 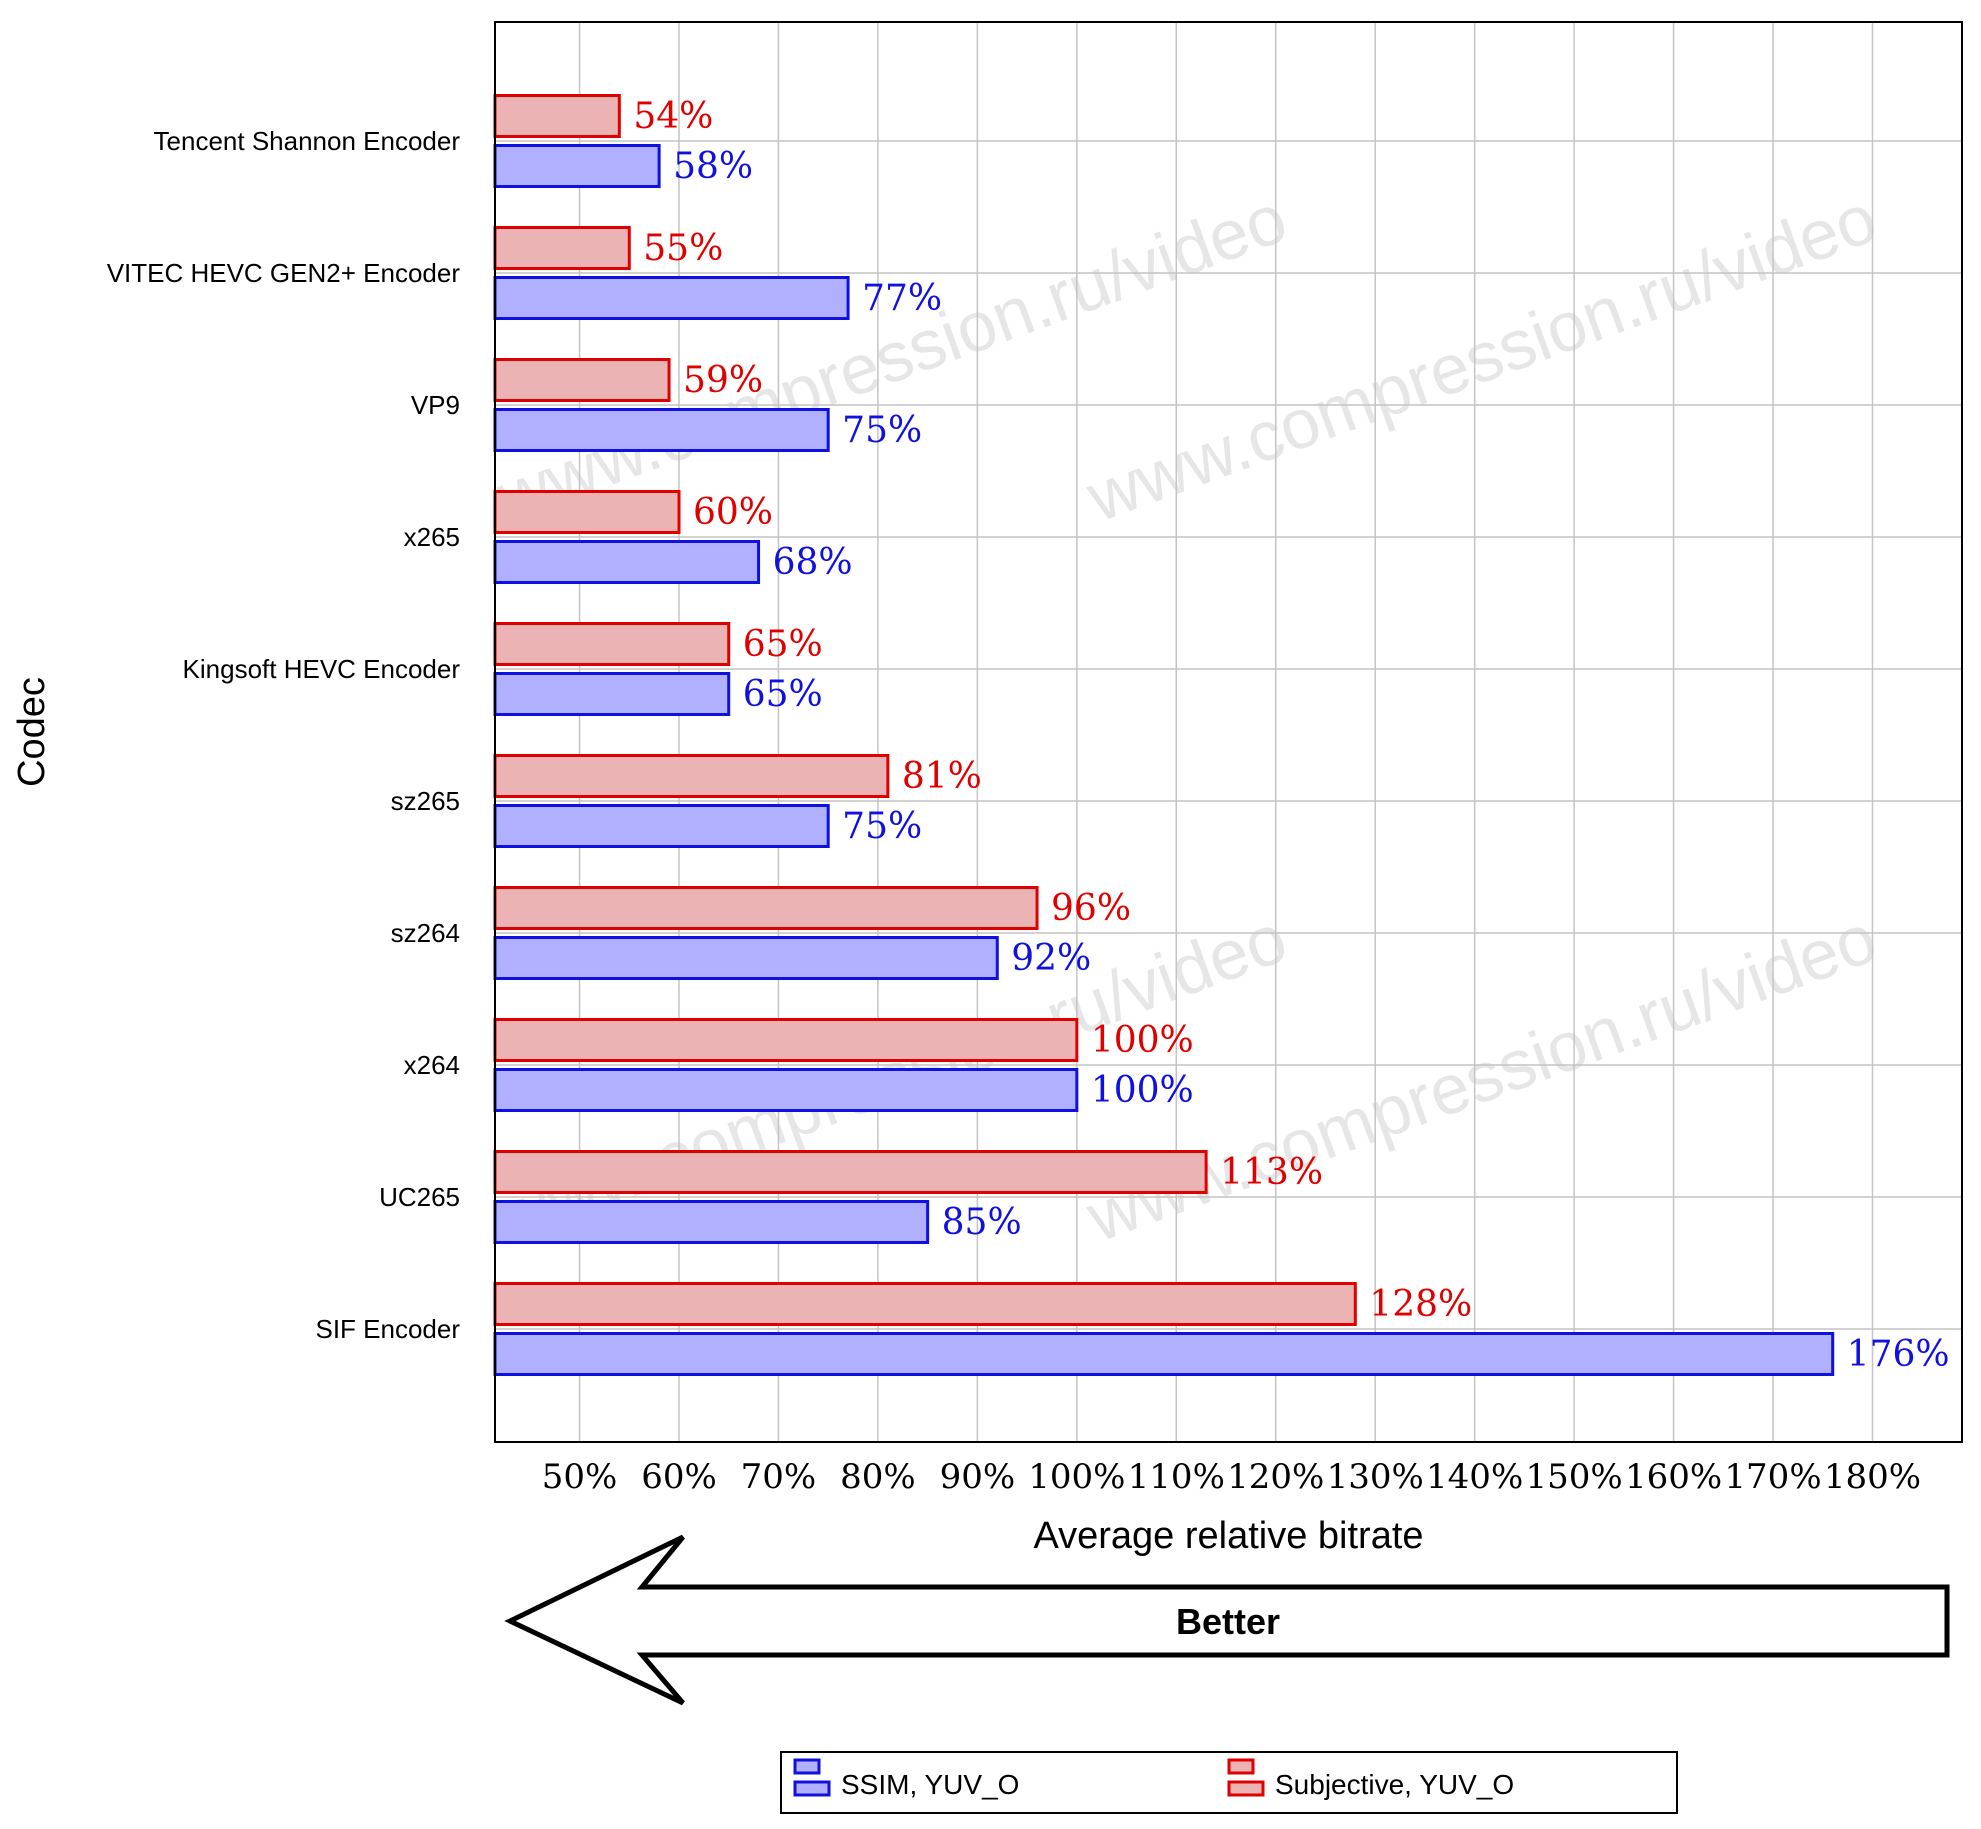 I want to click on better-arrow: Better, so click(x=1227, y=1620).